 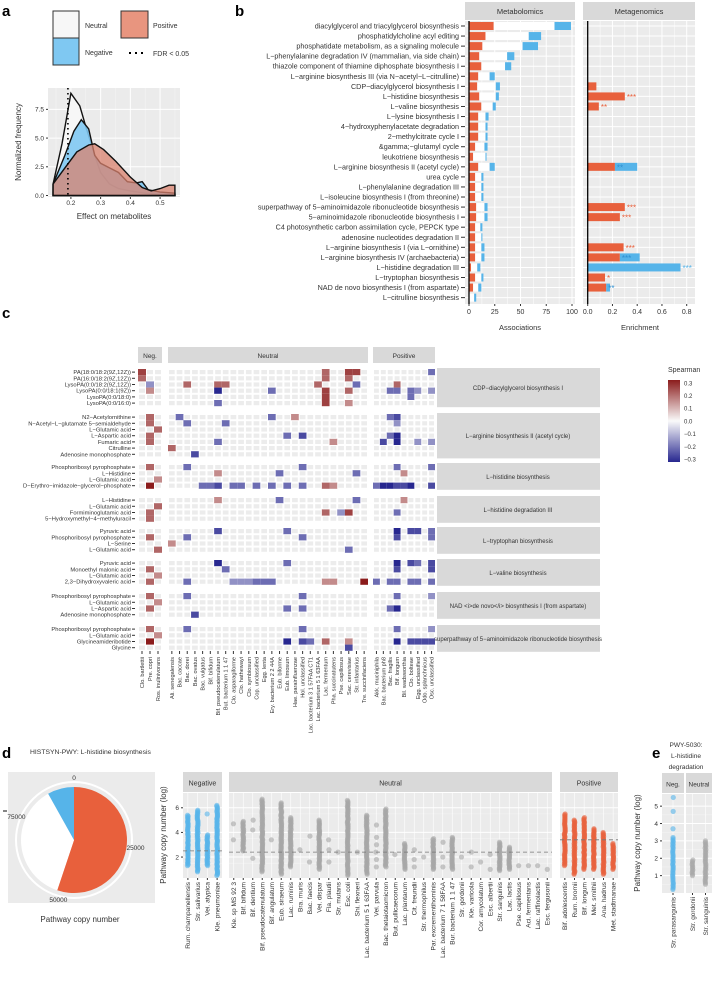 I want to click on taxon-label: Hae. parainfluenzae, so click(x=296, y=682).